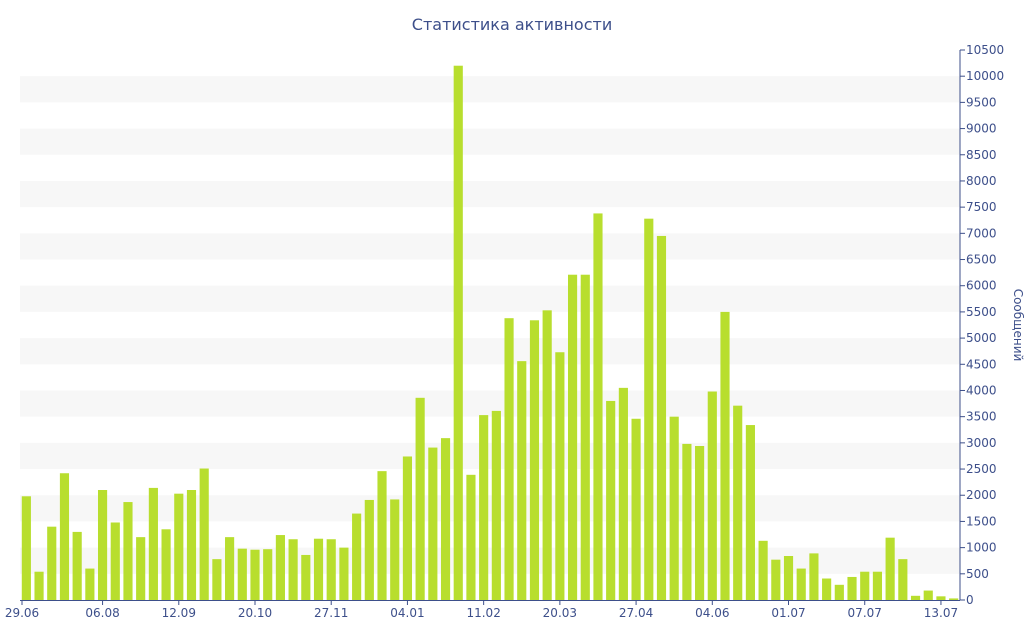  What do you see at coordinates (981, 233) in the screenshot?
I see `y-tick-label: 7000` at bounding box center [981, 233].